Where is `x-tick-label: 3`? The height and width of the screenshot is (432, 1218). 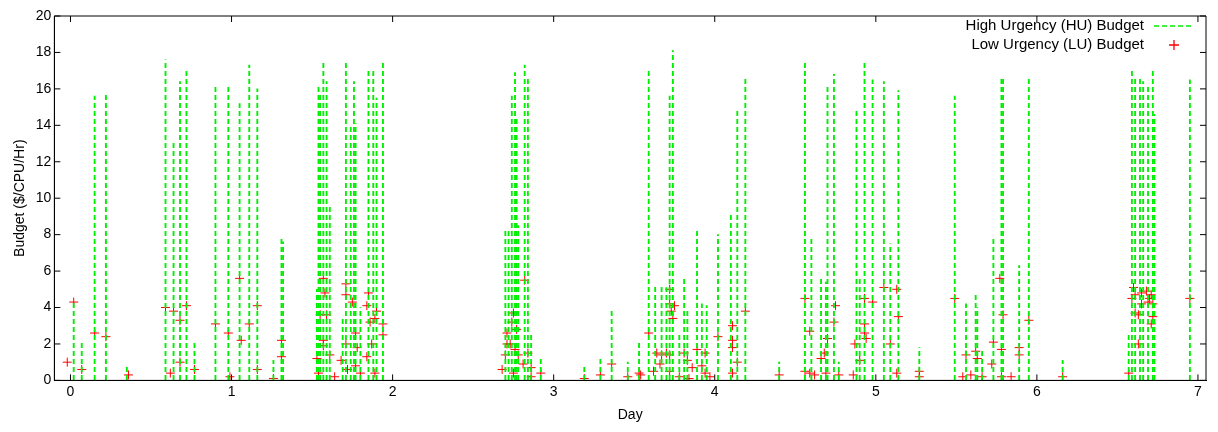 x-tick-label: 3 is located at coordinates (553, 390).